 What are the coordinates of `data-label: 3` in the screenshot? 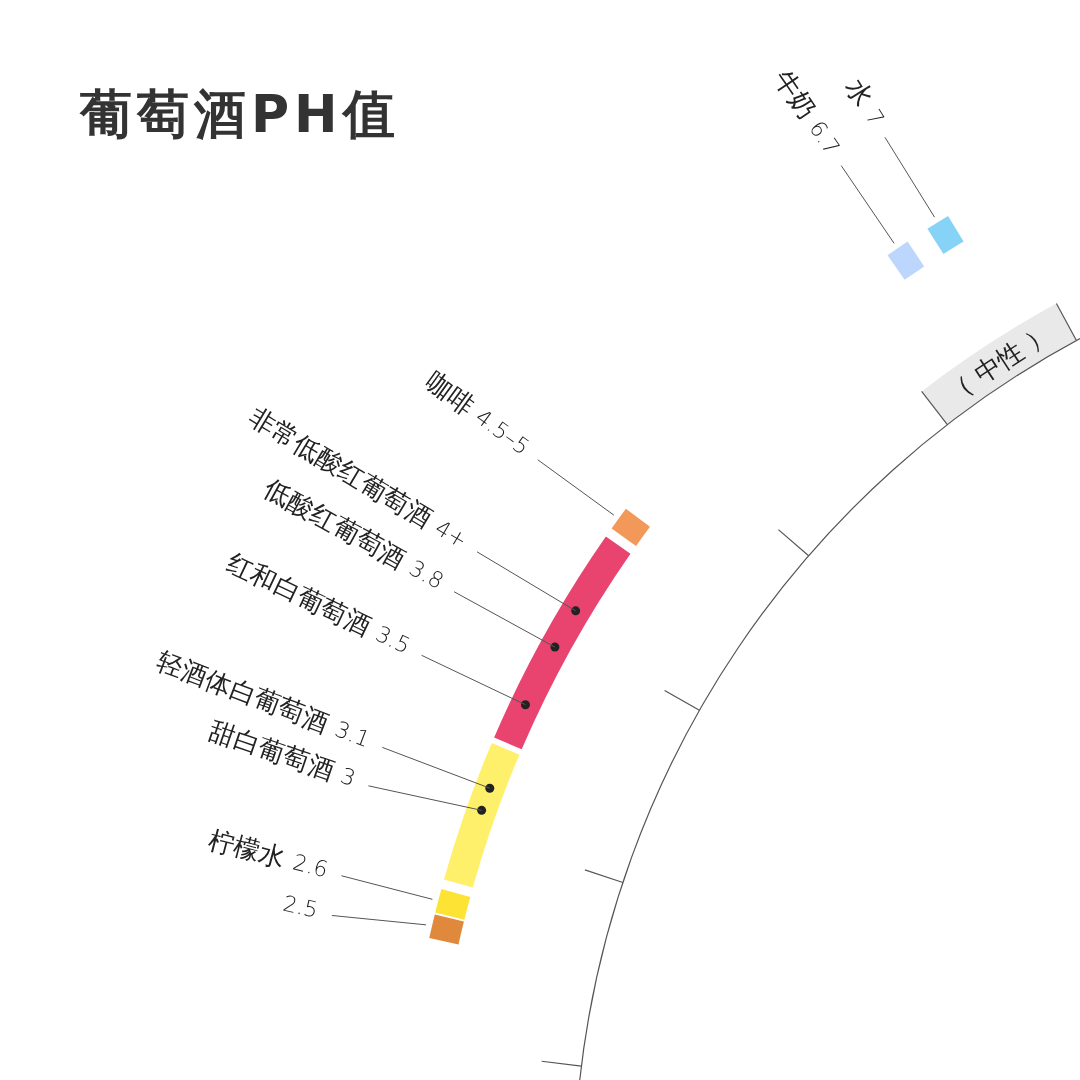 It's located at (348, 777).